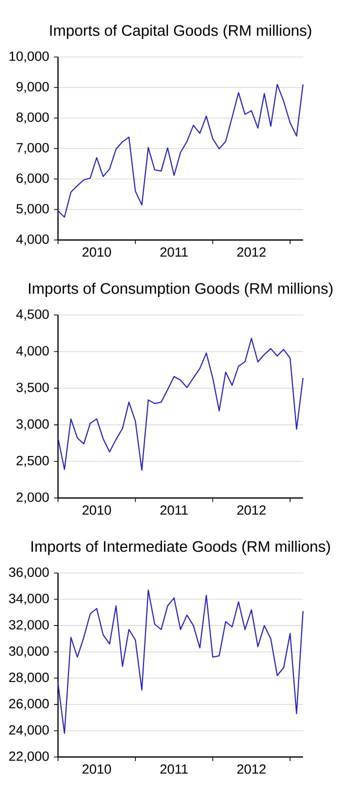  What do you see at coordinates (29, 626) in the screenshot?
I see `y-tick-label: 32,000` at bounding box center [29, 626].